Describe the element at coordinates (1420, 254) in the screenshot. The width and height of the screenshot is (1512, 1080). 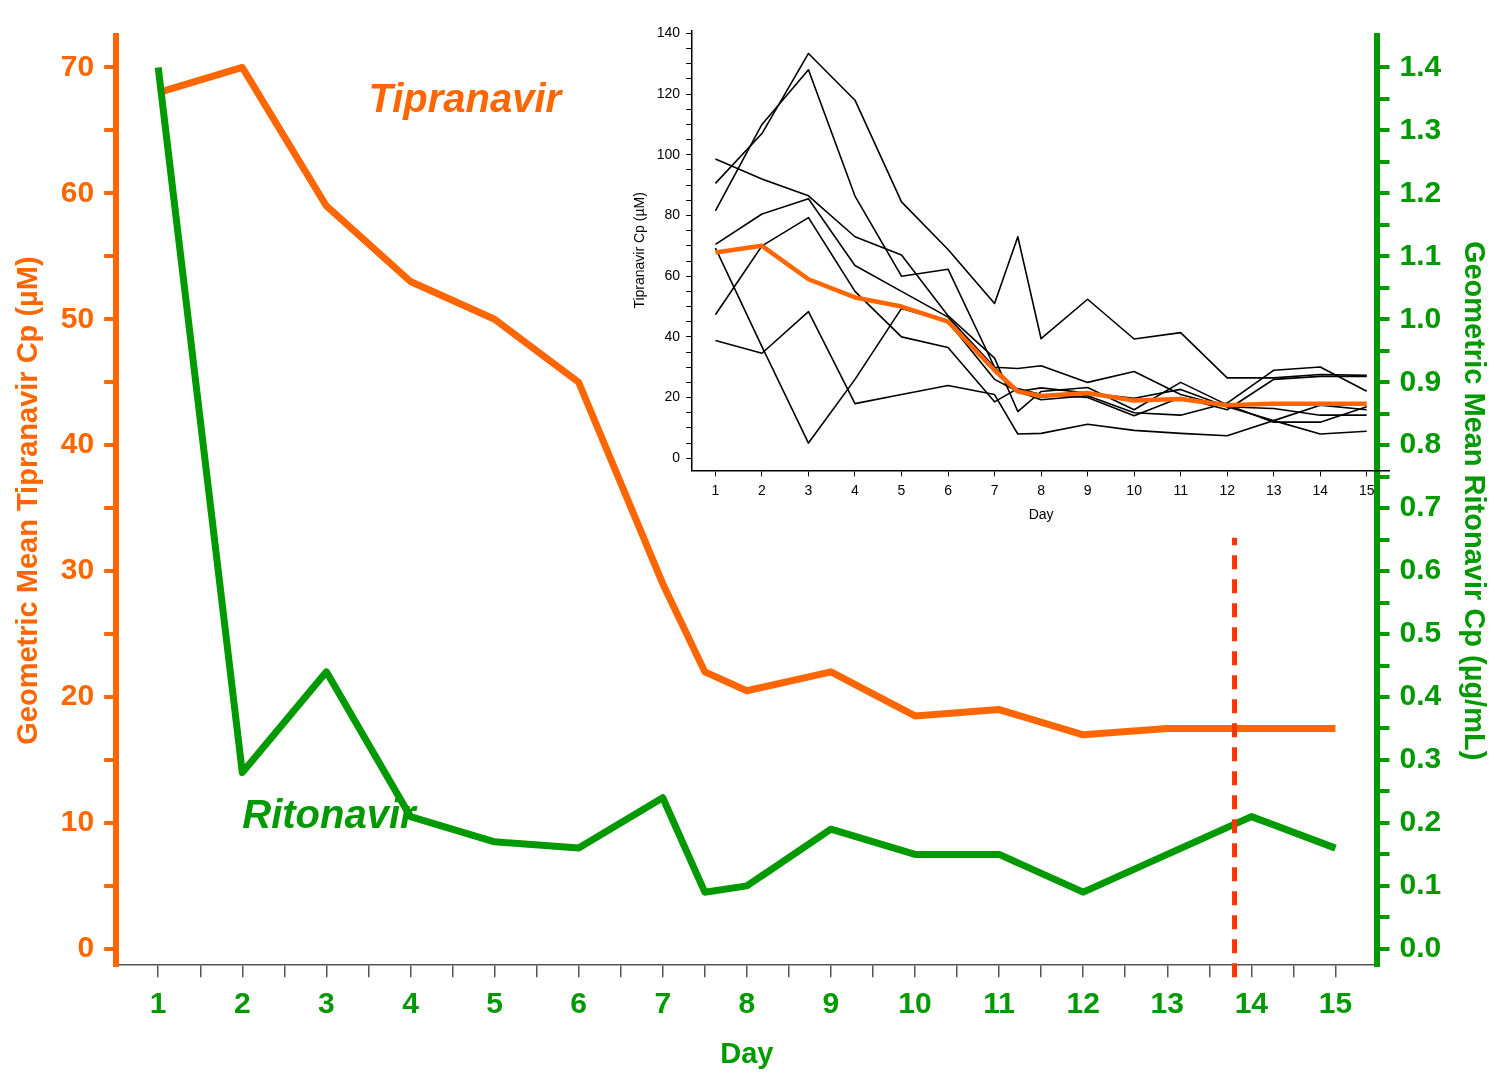
I see `y2-tick-label: 1.1` at that location.